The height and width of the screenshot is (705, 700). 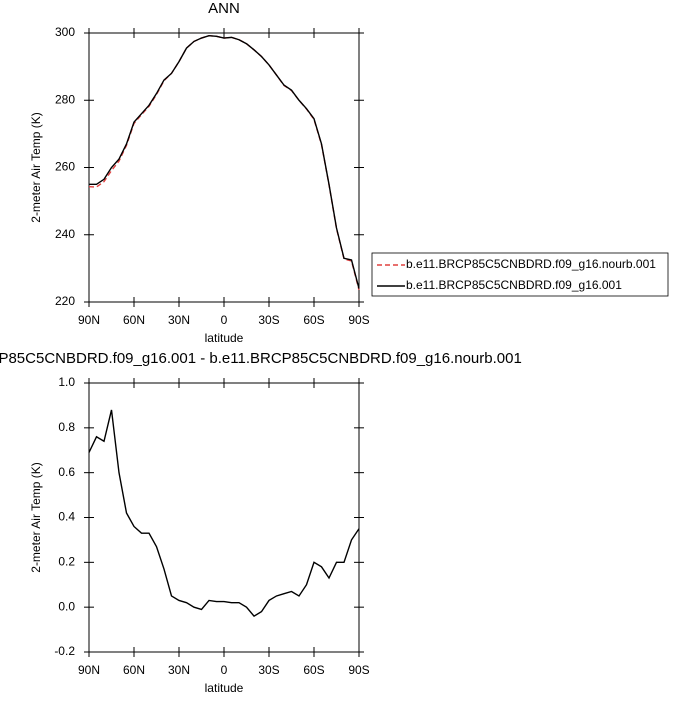 I want to click on y-tick-label: 0.0, so click(x=66, y=606).